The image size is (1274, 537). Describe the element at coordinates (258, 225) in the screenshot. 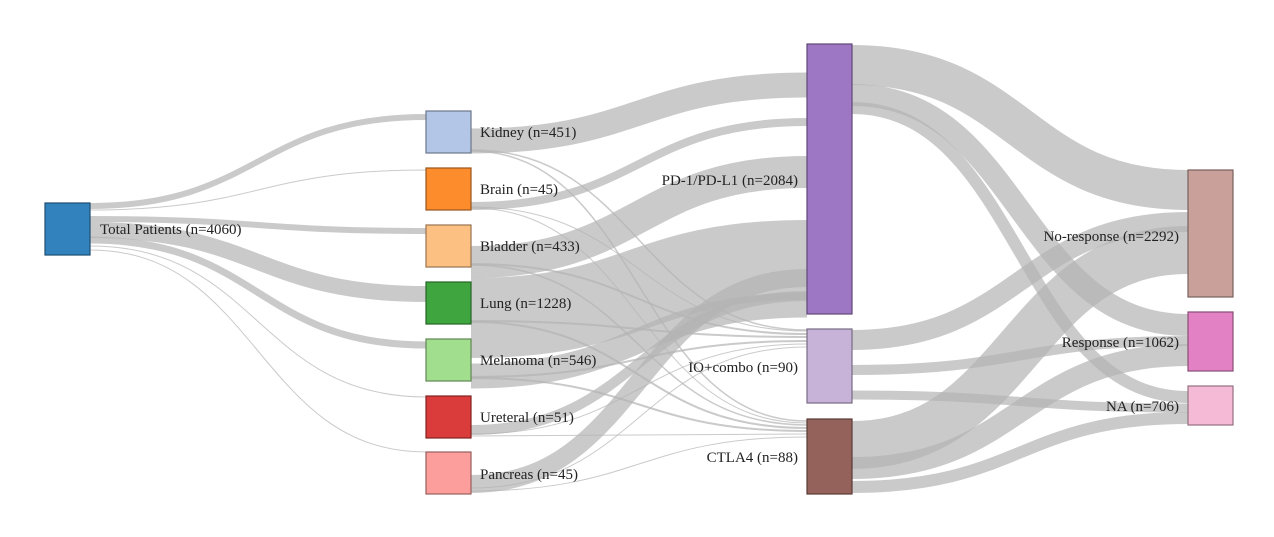

I see `link-total-to-bladder` at that location.